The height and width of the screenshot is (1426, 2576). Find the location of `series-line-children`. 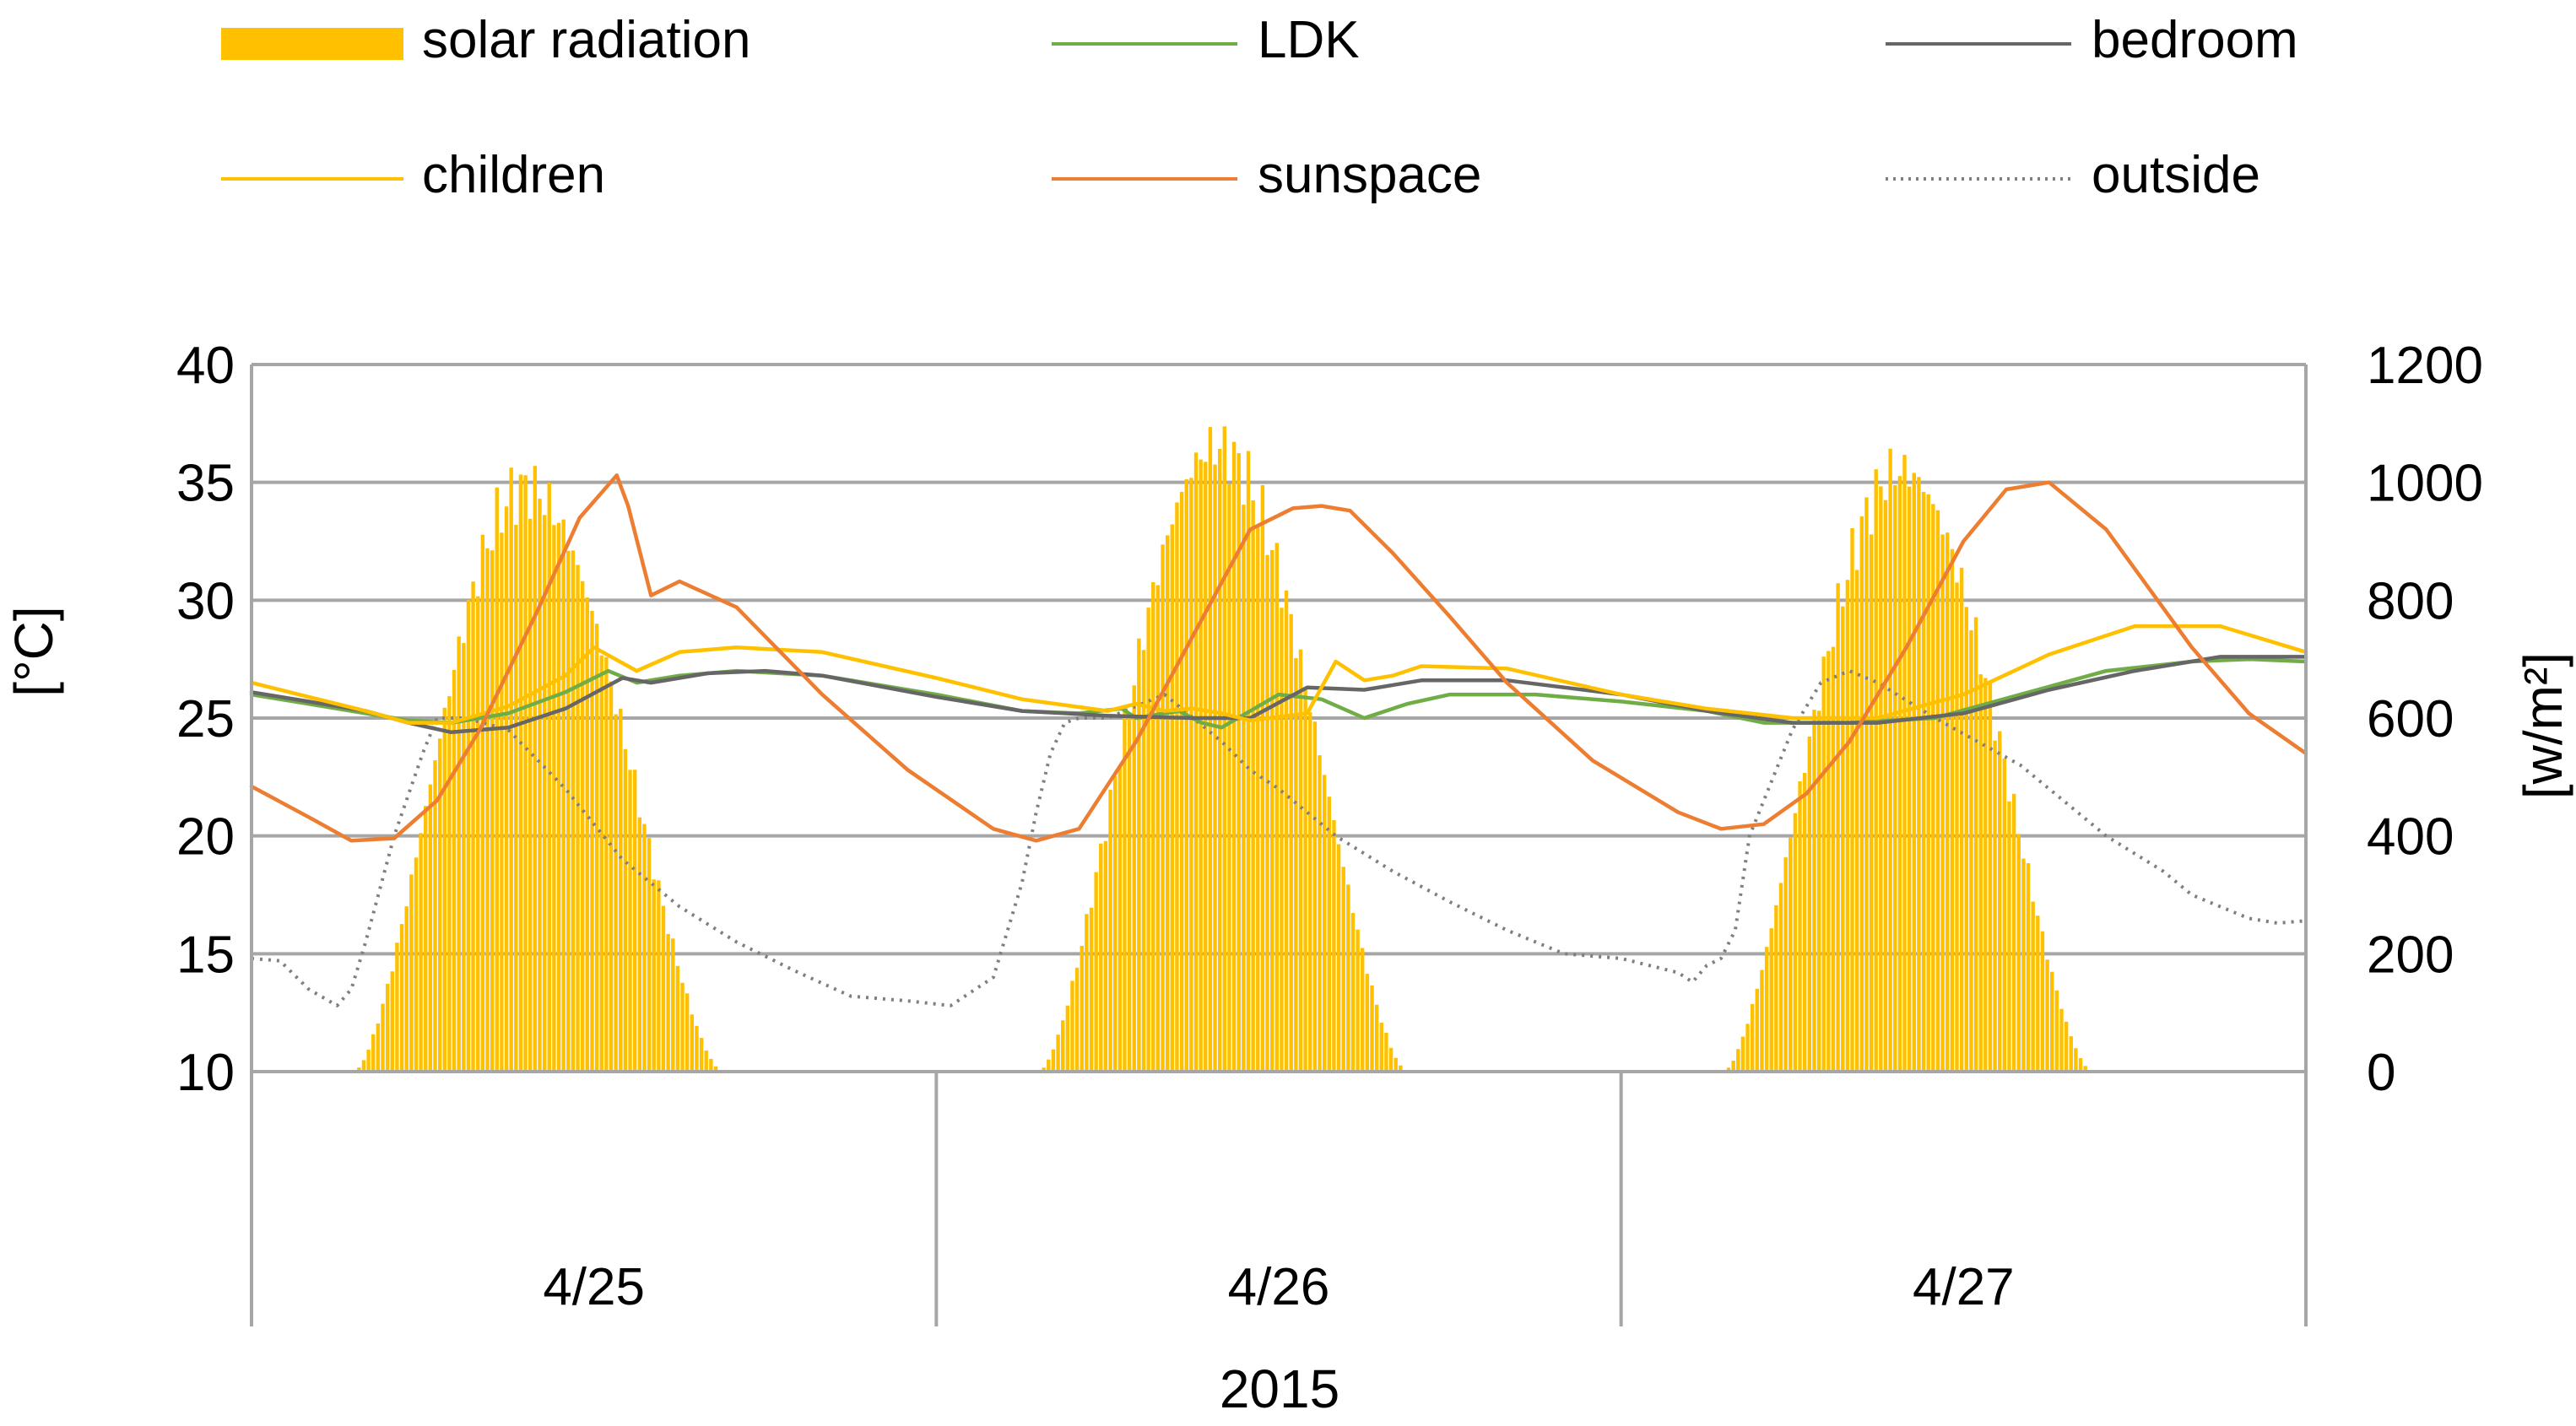

series-line-children is located at coordinates (1278, 674).